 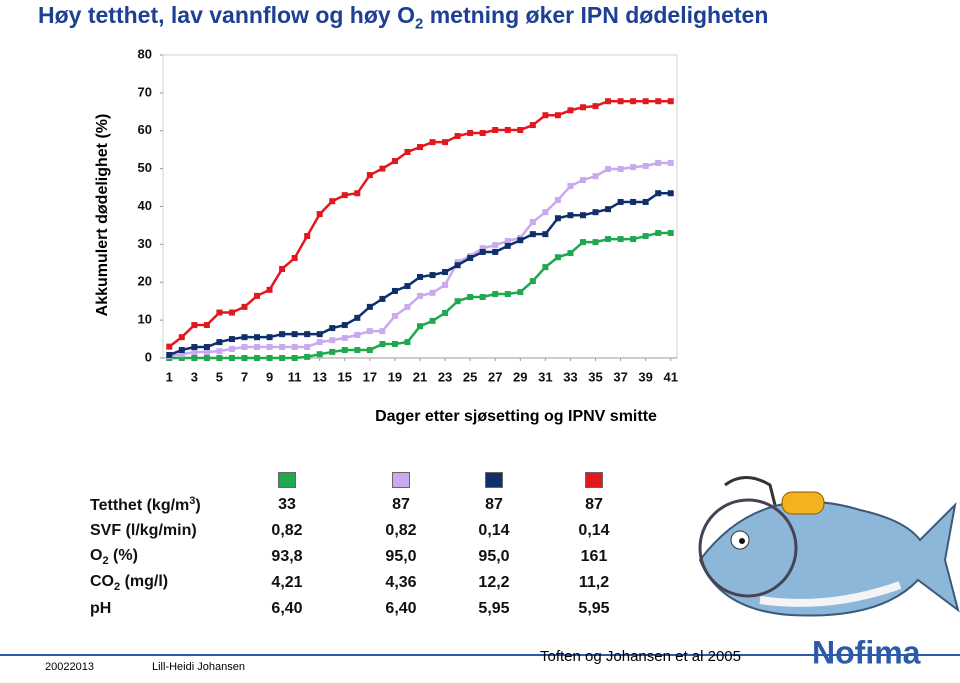 What do you see at coordinates (145, 205) in the screenshot?
I see `y-tick-label: 40` at bounding box center [145, 205].